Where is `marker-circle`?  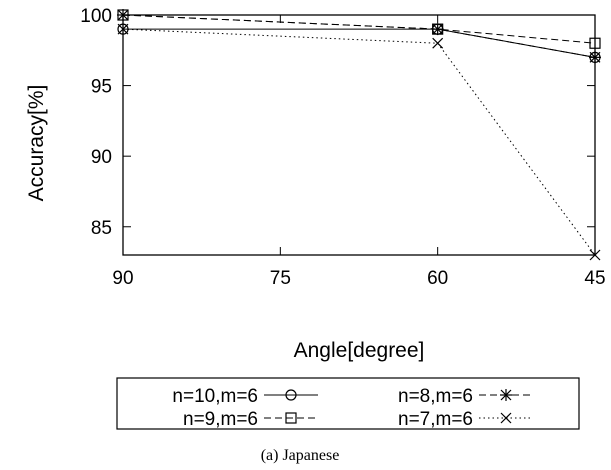
marker-circle is located at coordinates (291, 395).